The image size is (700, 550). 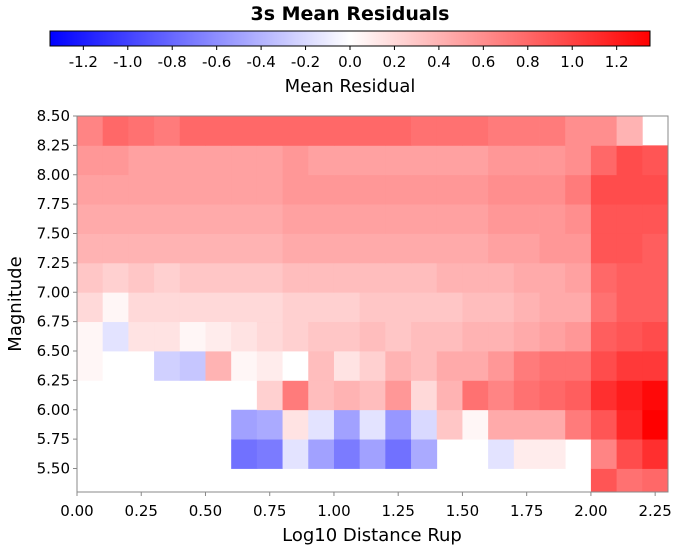 I want to click on colorbar-tick-label: -1.0, so click(x=127, y=62).